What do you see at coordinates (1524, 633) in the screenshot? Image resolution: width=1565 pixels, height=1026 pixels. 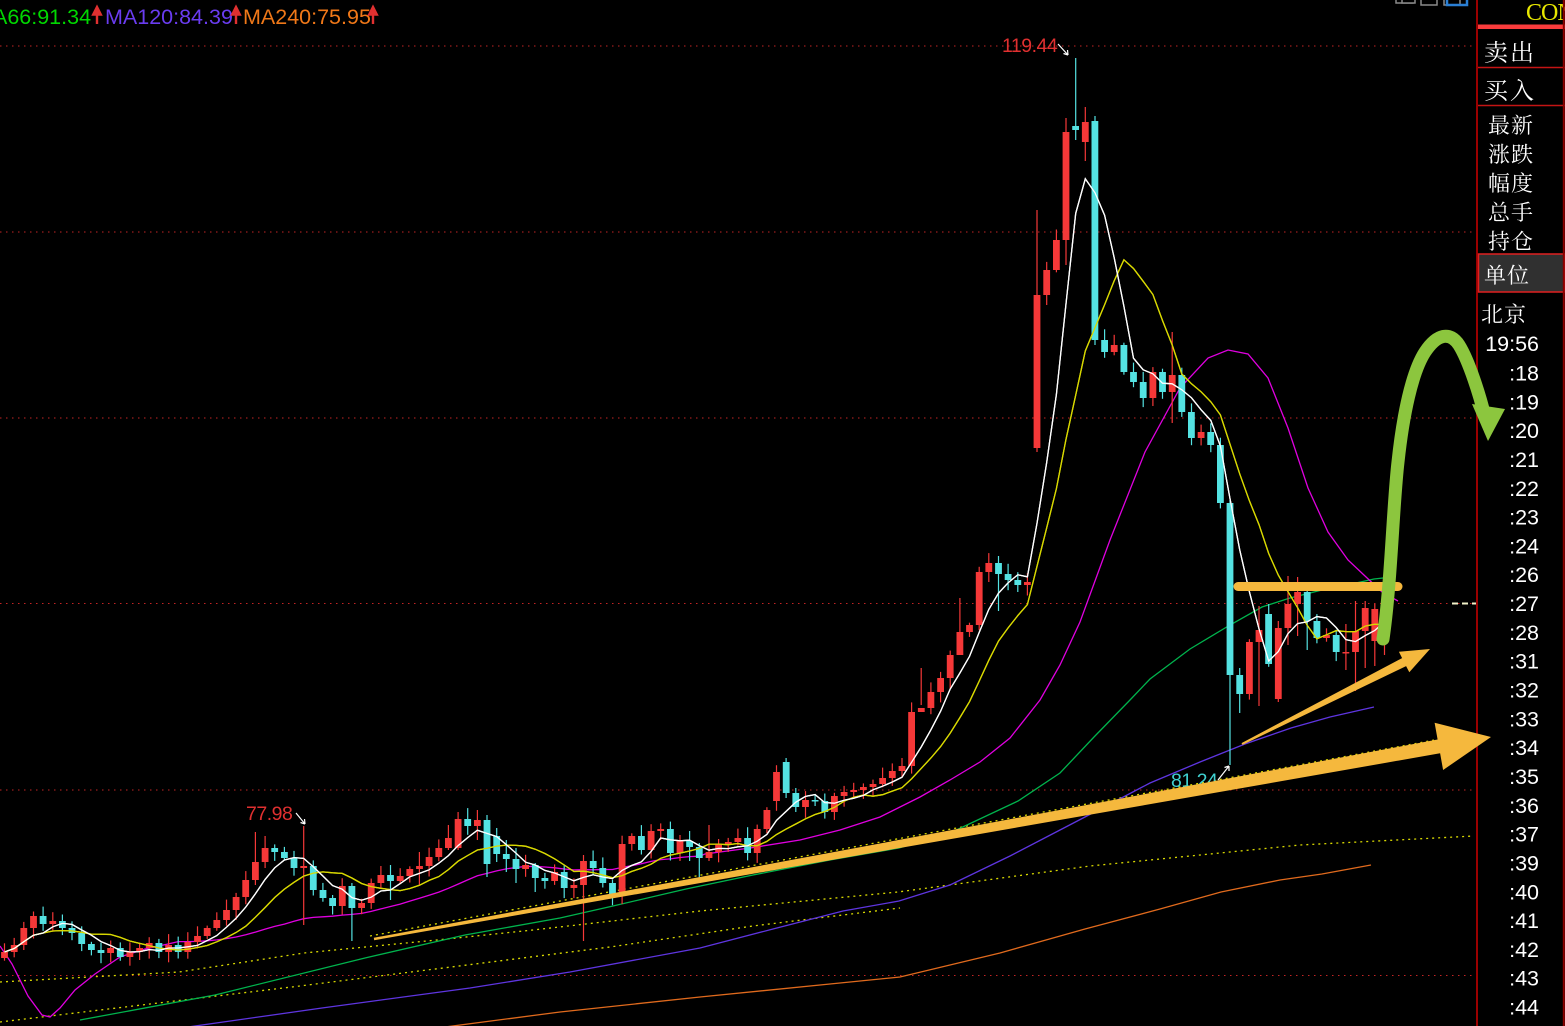 I see `svg-text: :28` at bounding box center [1524, 633].